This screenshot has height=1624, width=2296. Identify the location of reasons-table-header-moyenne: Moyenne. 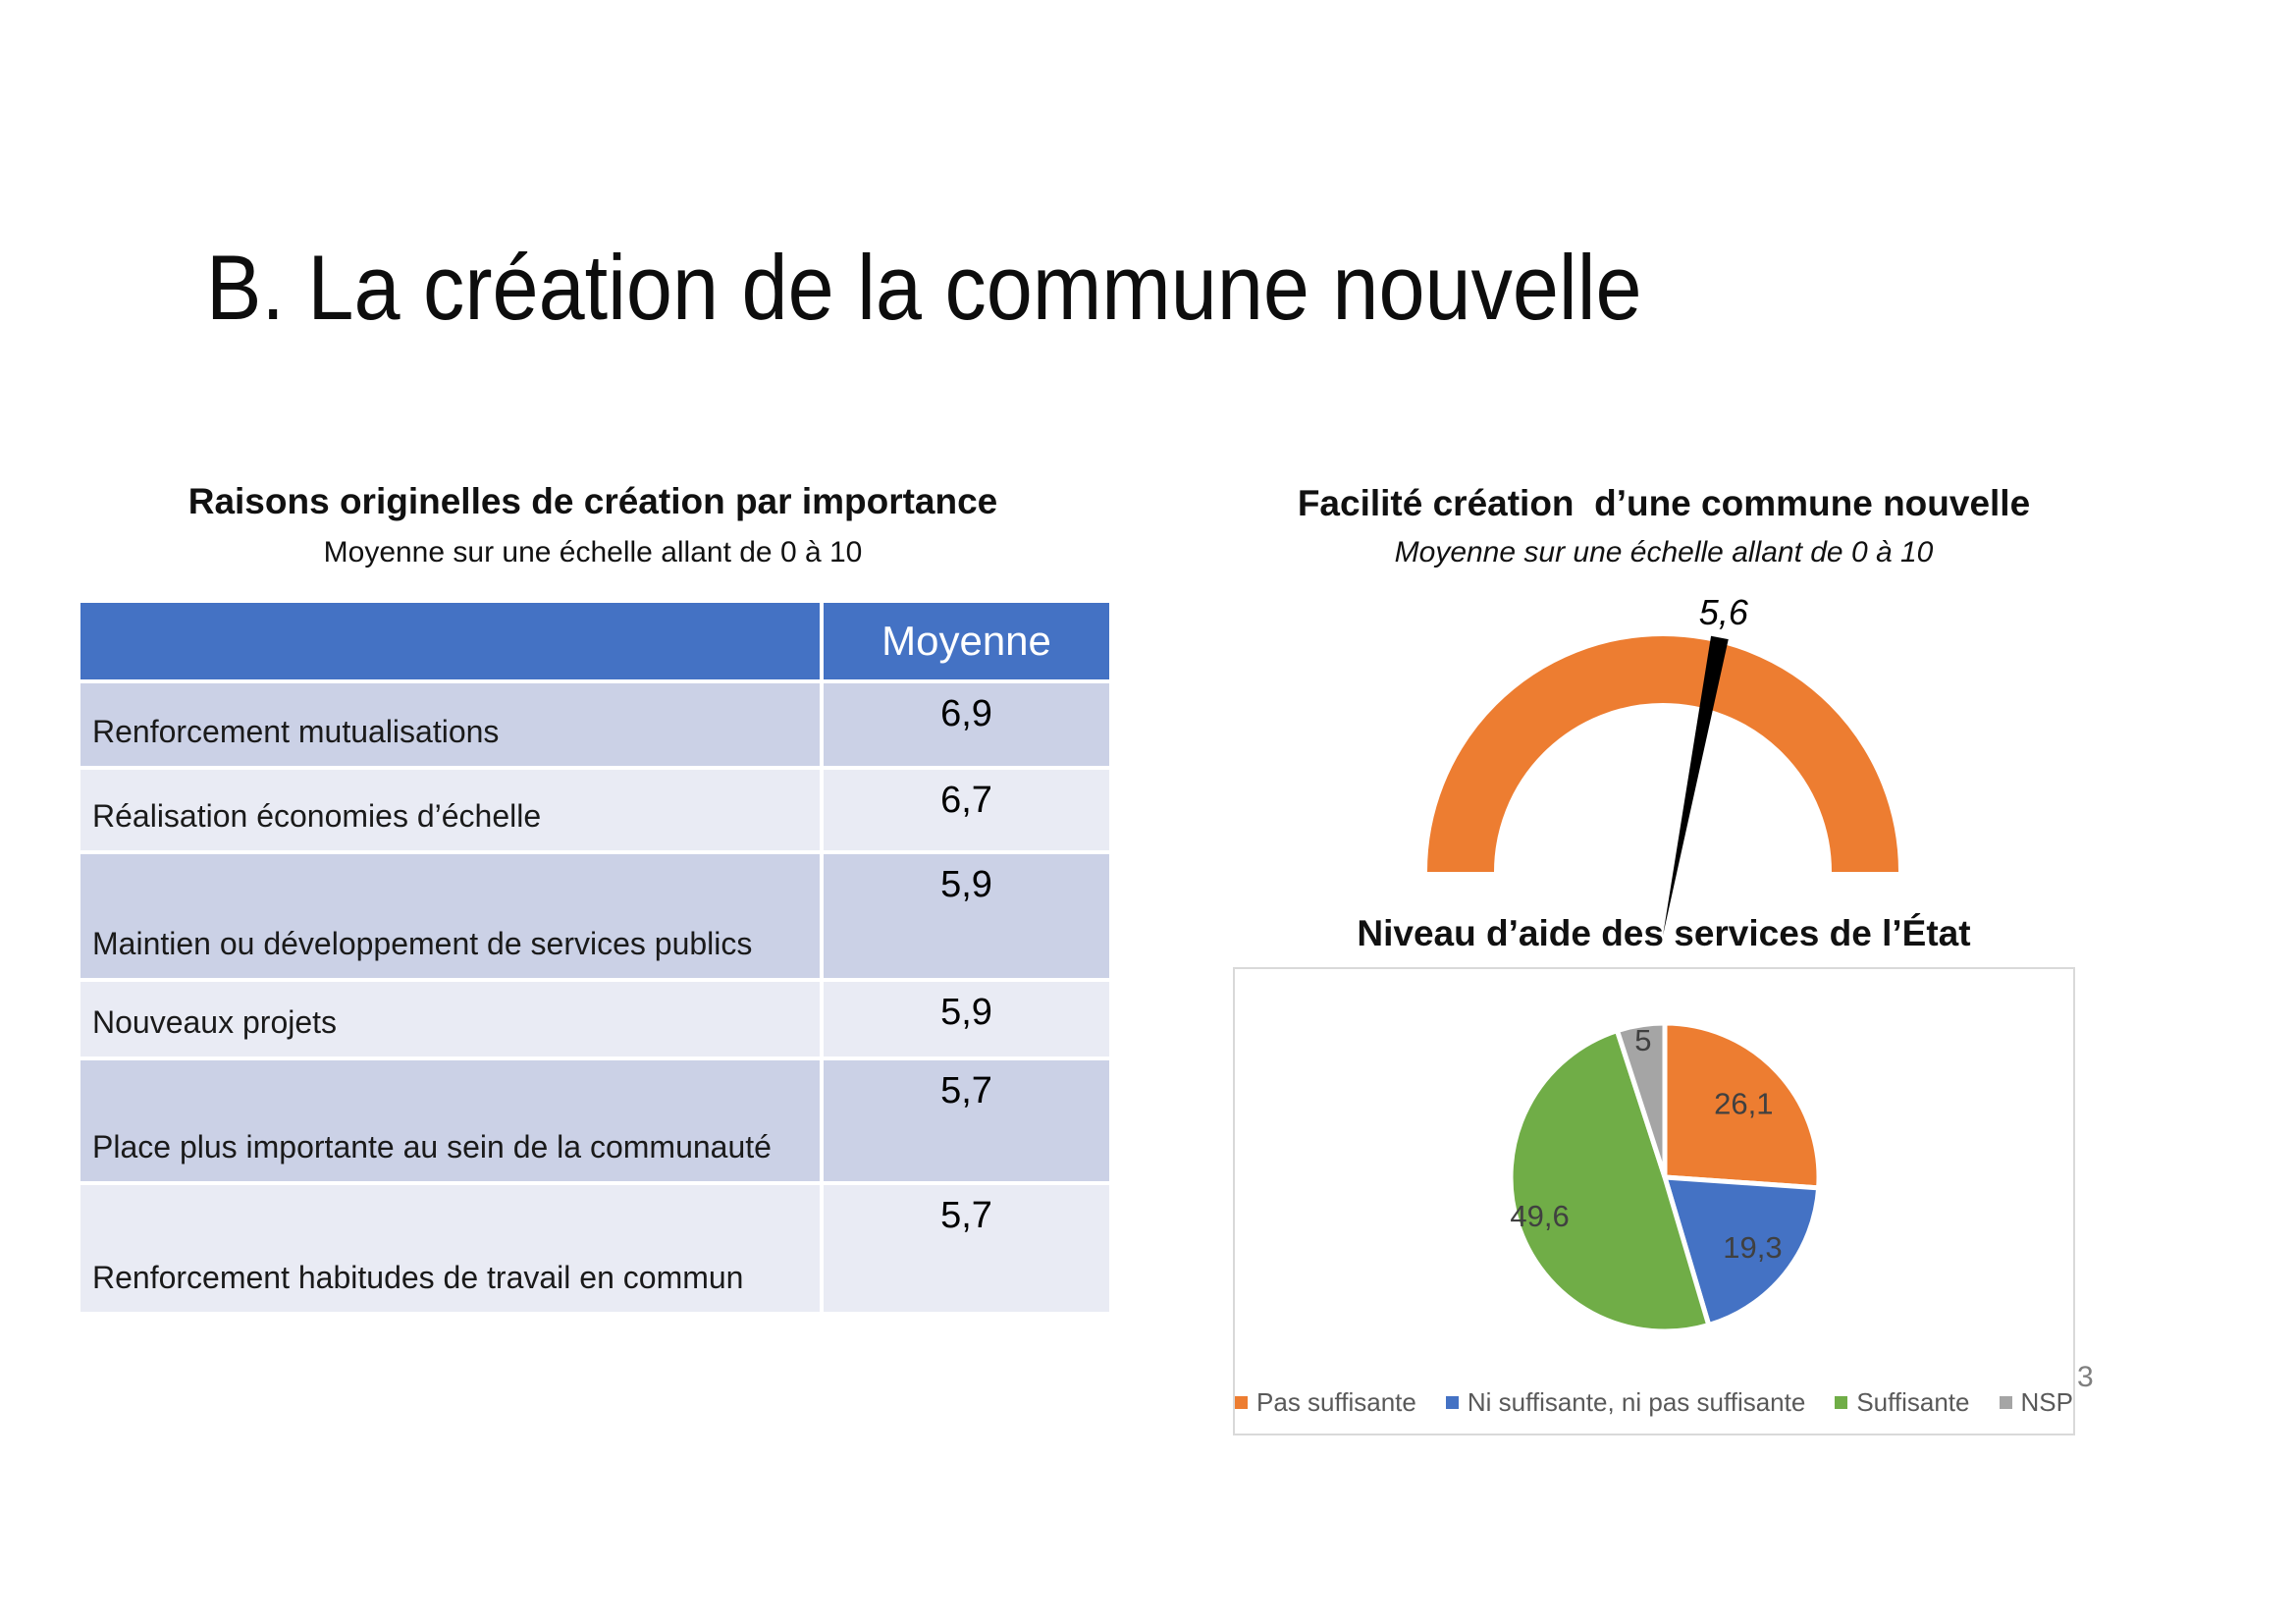
(967, 641).